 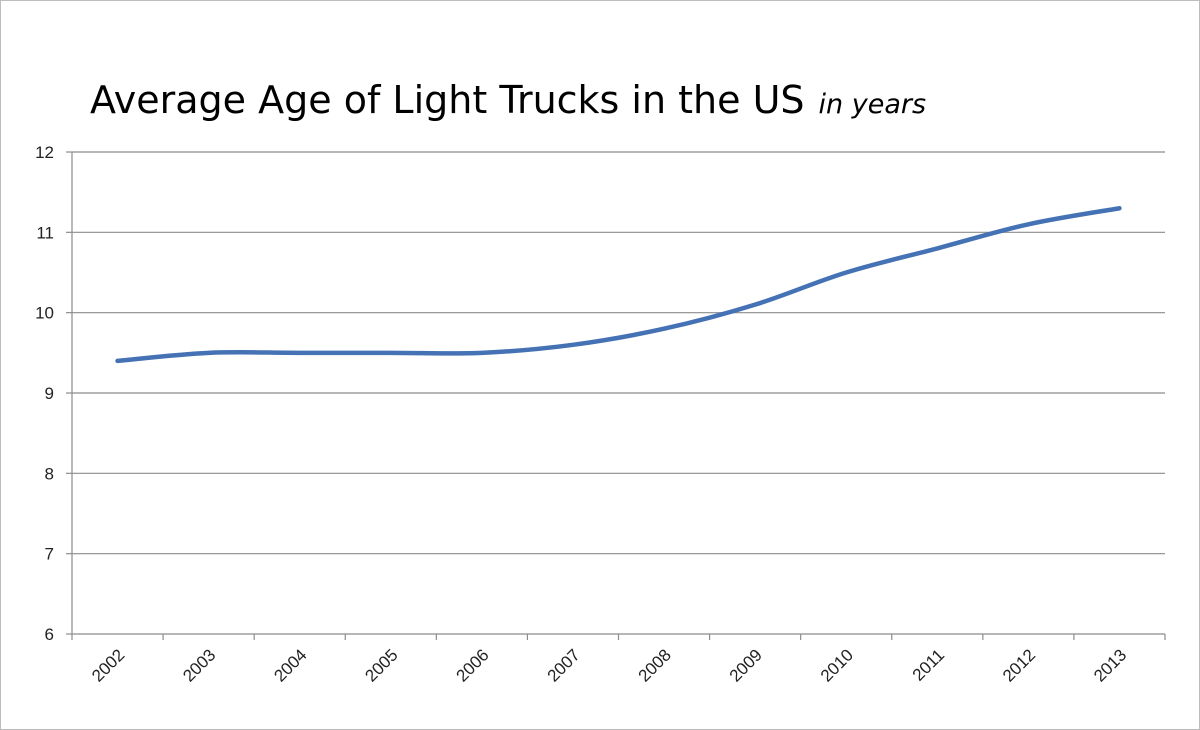 What do you see at coordinates (49, 473) in the screenshot?
I see `y-tick-label: 8` at bounding box center [49, 473].